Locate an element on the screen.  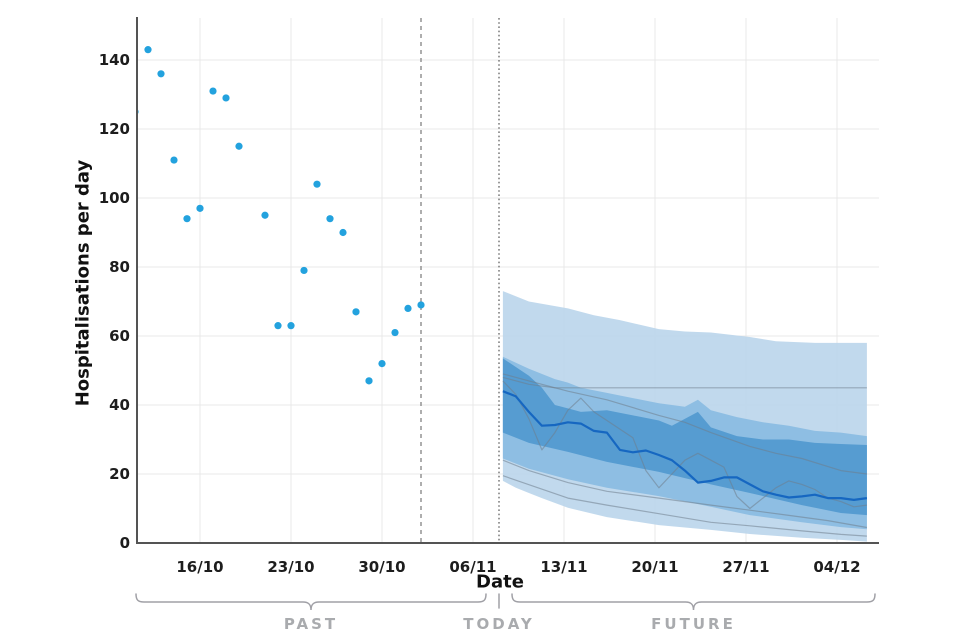
y-tick-label: 100 is located at coordinates (114, 198).